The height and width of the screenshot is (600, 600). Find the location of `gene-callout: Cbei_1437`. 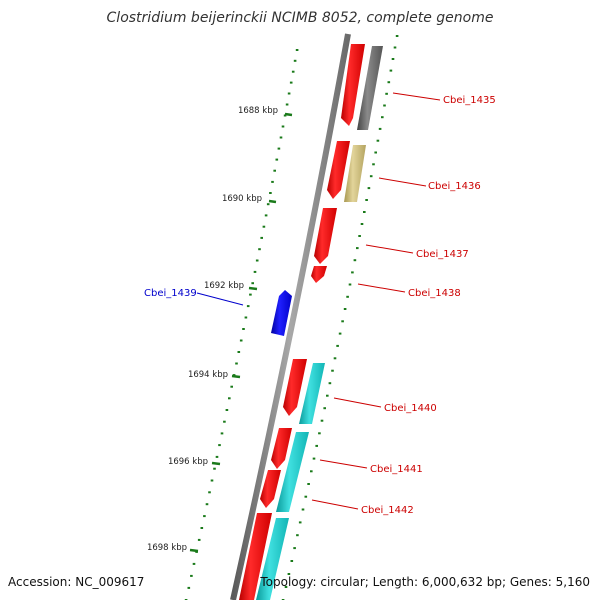

gene-callout: Cbei_1437 is located at coordinates (417, 252).